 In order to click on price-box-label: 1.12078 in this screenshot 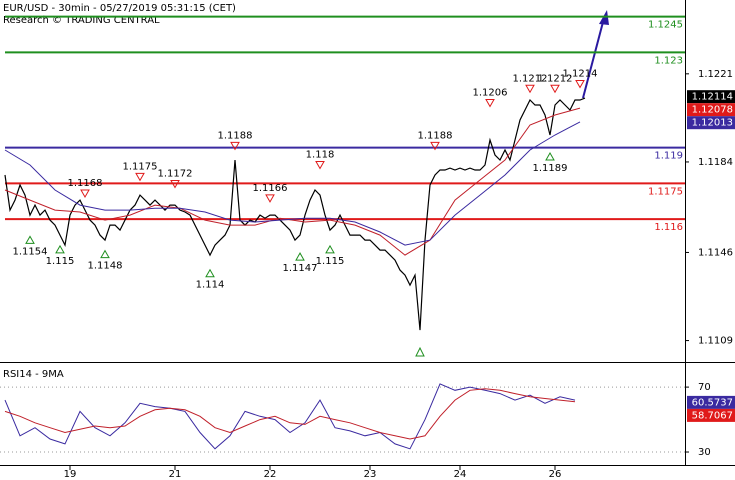, I will do `click(712, 110)`.